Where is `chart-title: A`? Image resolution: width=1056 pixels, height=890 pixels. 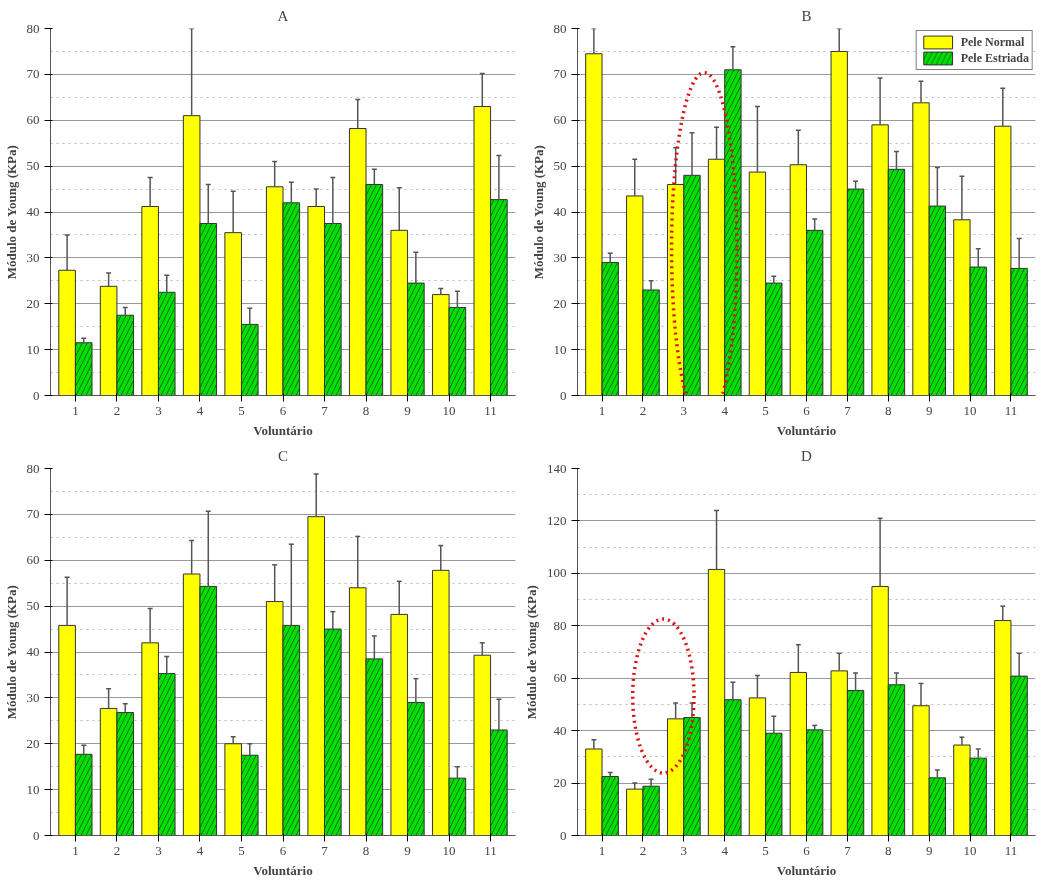 chart-title: A is located at coordinates (283, 15).